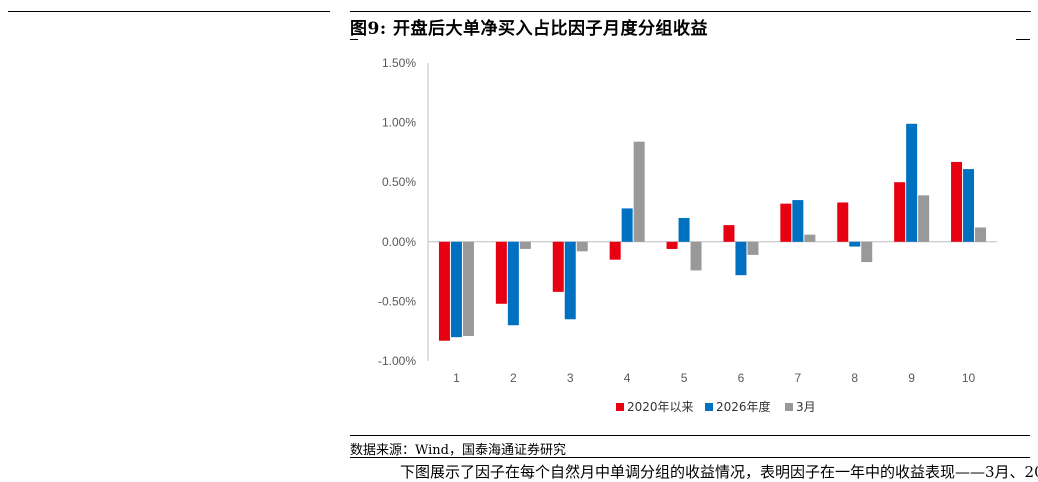 This screenshot has height=482, width=1038. What do you see at coordinates (855, 244) in the screenshot?
I see `bar-2026年度-8` at bounding box center [855, 244].